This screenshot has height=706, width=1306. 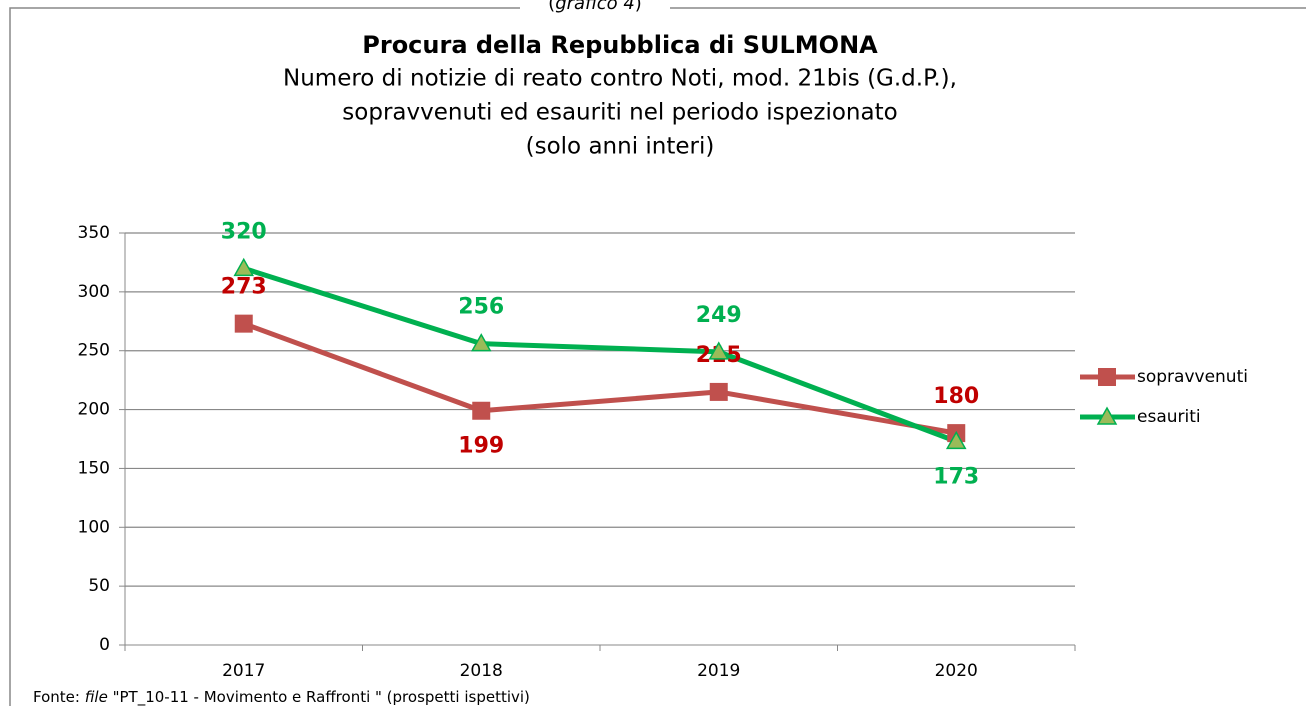 I want to click on x-tick-label: 2018, so click(x=481, y=671).